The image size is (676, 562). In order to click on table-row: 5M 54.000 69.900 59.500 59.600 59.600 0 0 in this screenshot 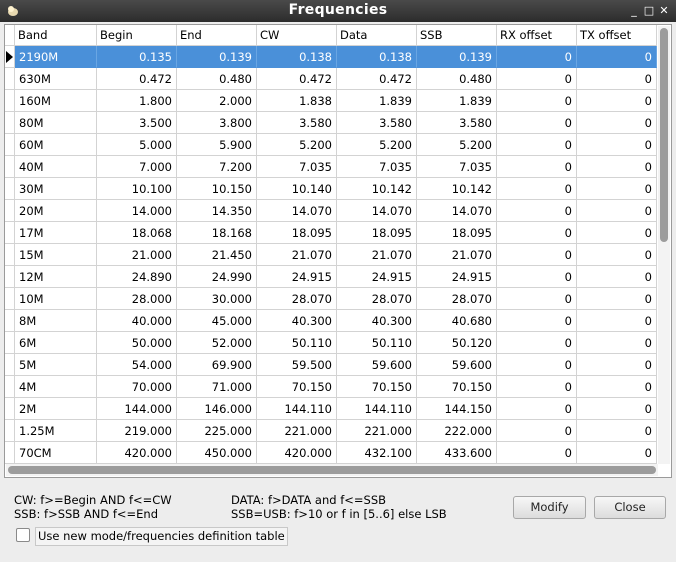, I will do `click(331, 365)`.